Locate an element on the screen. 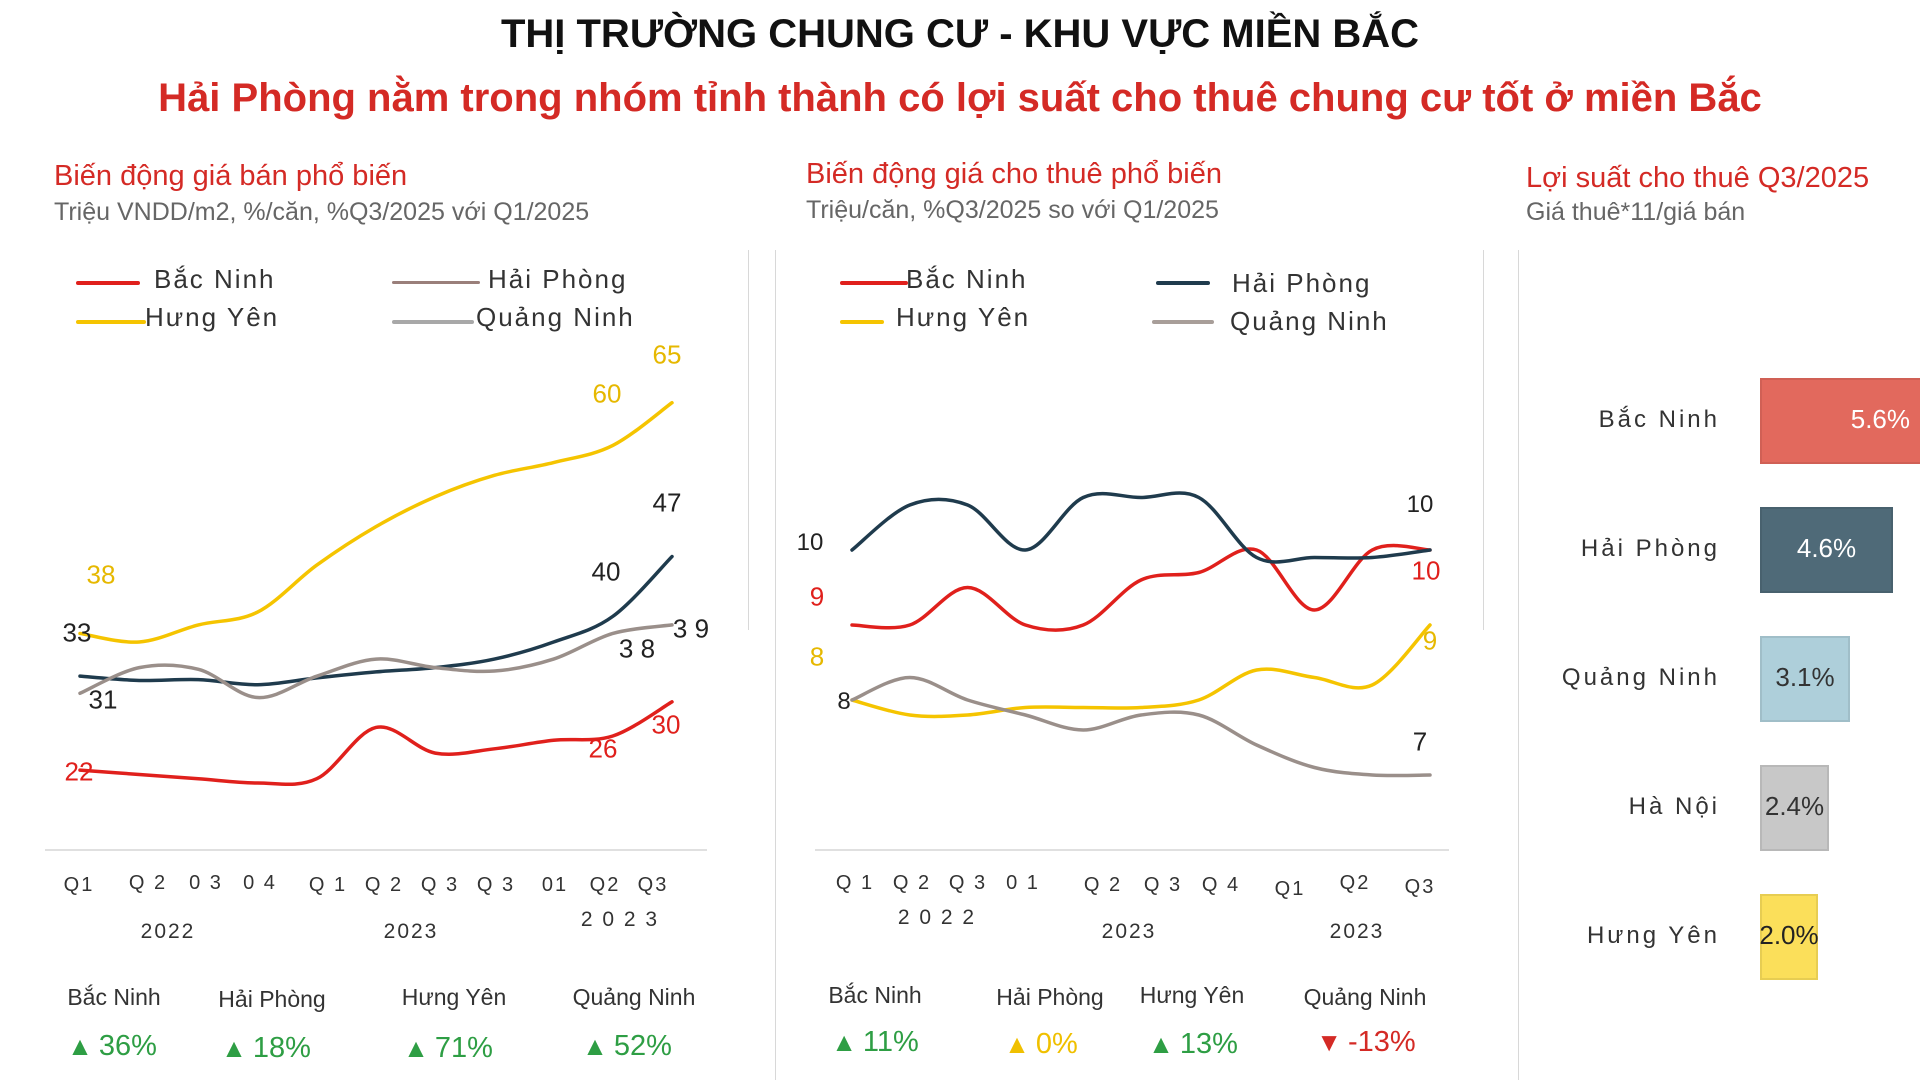 This screenshot has height=1080, width=1920. series-line-sale-Quảng Ninh is located at coordinates (376, 661).